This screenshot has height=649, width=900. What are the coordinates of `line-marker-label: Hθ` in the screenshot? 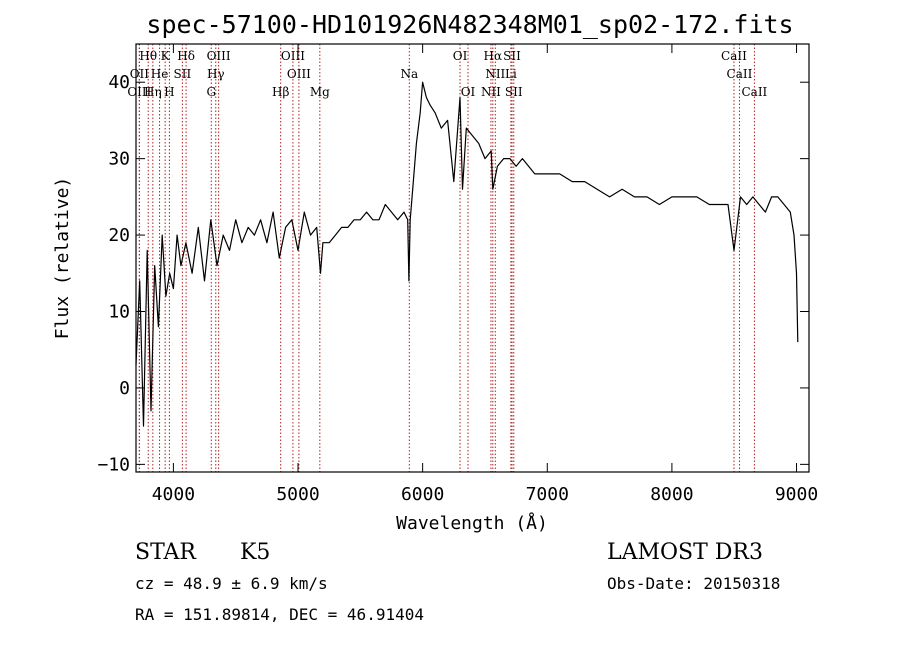 It's located at (148, 56).